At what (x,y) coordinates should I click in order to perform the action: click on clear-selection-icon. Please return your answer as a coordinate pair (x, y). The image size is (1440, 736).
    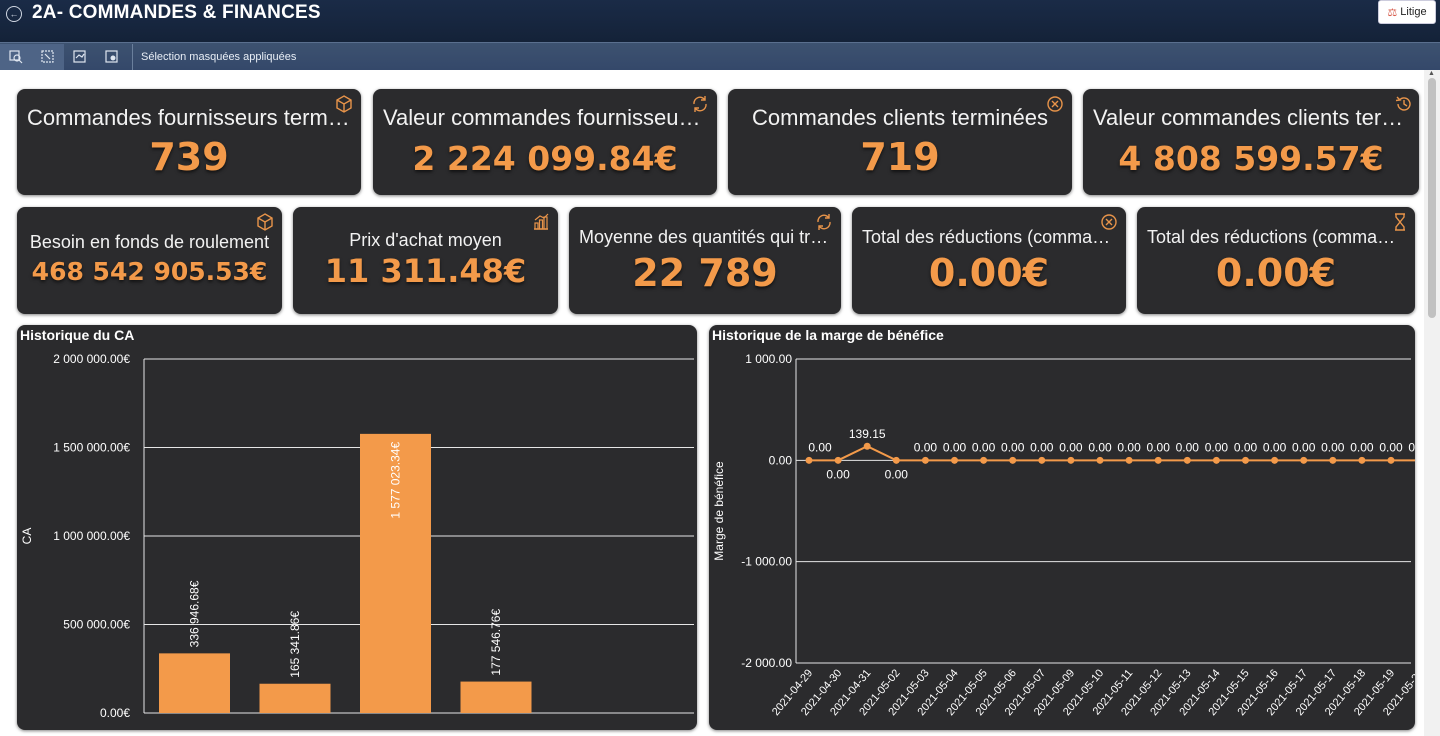
    Looking at the image, I should click on (47, 56).